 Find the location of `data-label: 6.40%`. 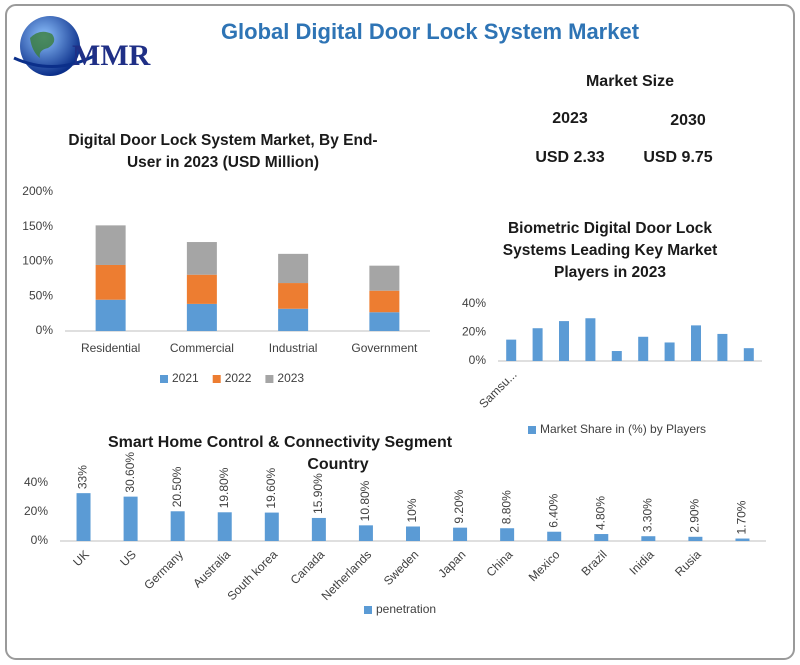

data-label: 6.40% is located at coordinates (553, 510).